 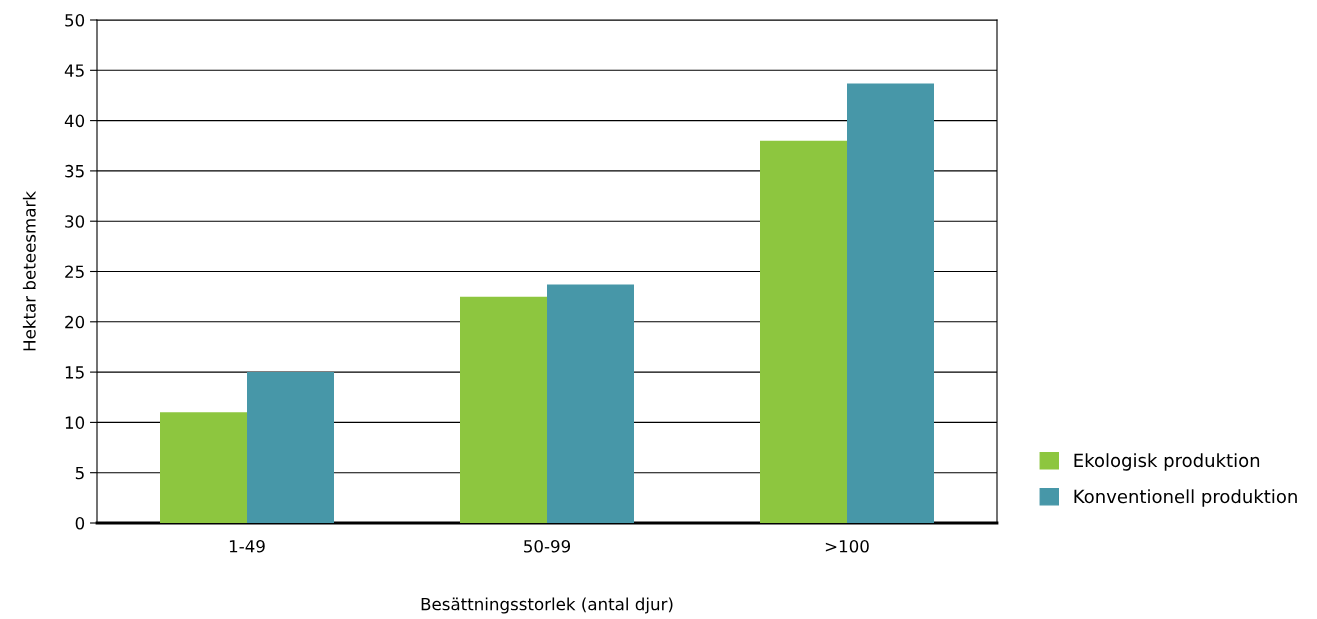 I want to click on legend-label: Ekologisk produktion, so click(x=1167, y=462).